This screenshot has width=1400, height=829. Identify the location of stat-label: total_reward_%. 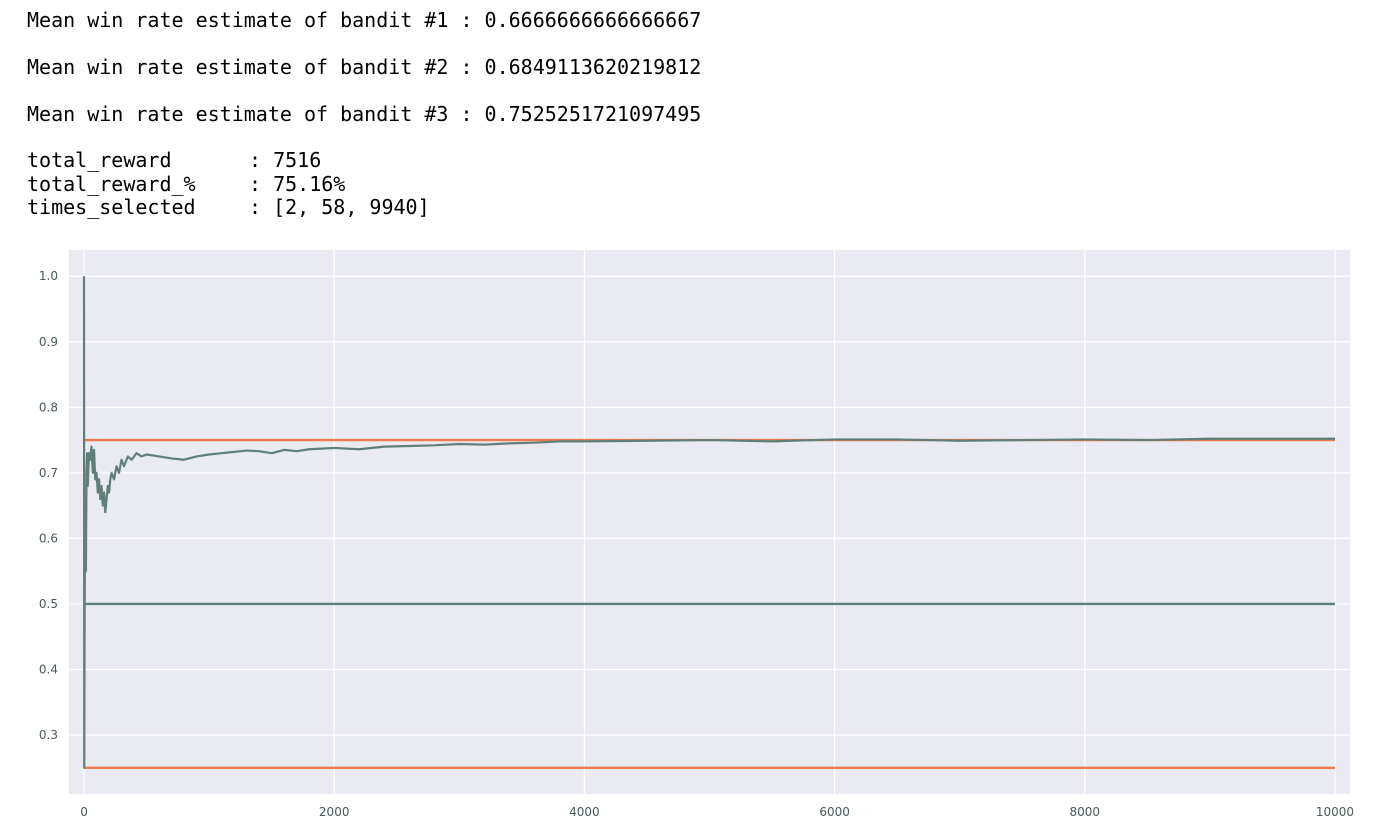
(111, 183).